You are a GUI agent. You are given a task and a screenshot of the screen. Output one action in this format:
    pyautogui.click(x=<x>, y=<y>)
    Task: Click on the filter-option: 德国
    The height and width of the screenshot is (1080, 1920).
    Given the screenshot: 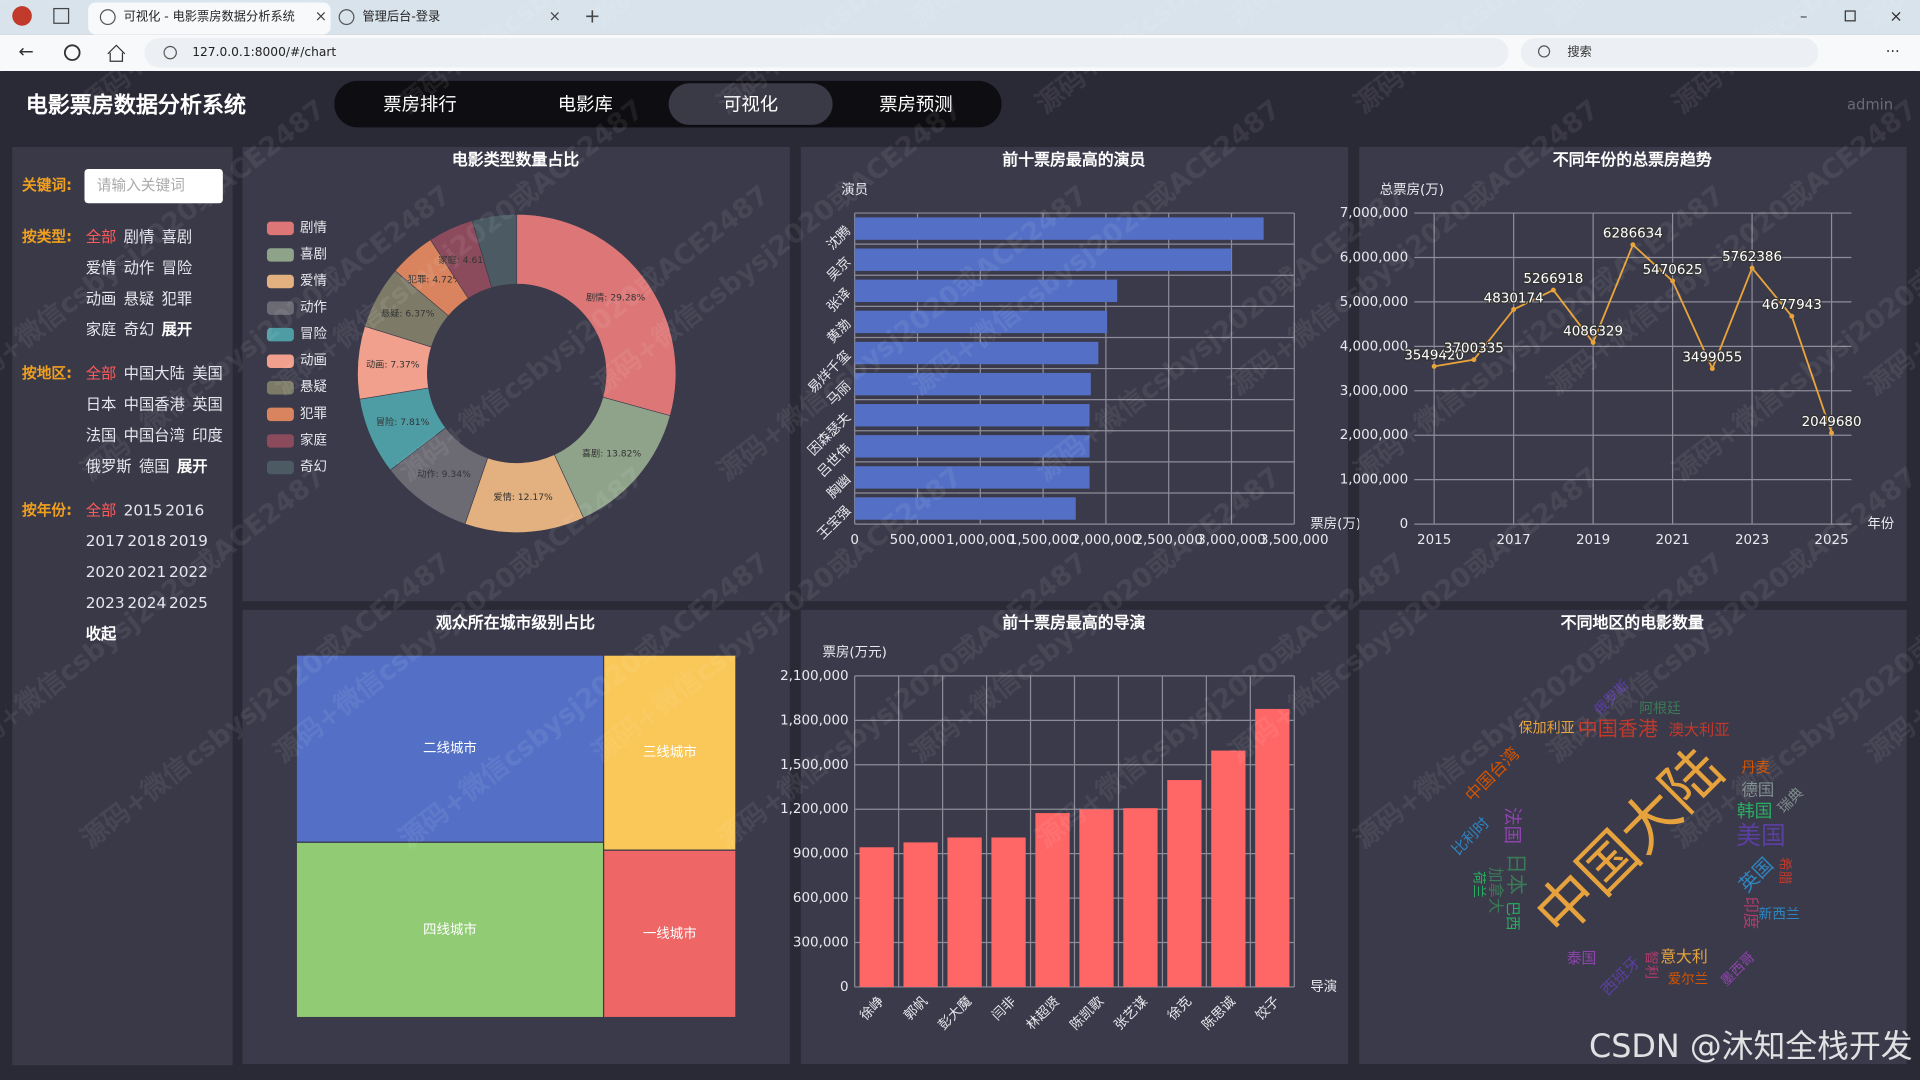 What is the action you would take?
    pyautogui.click(x=154, y=466)
    